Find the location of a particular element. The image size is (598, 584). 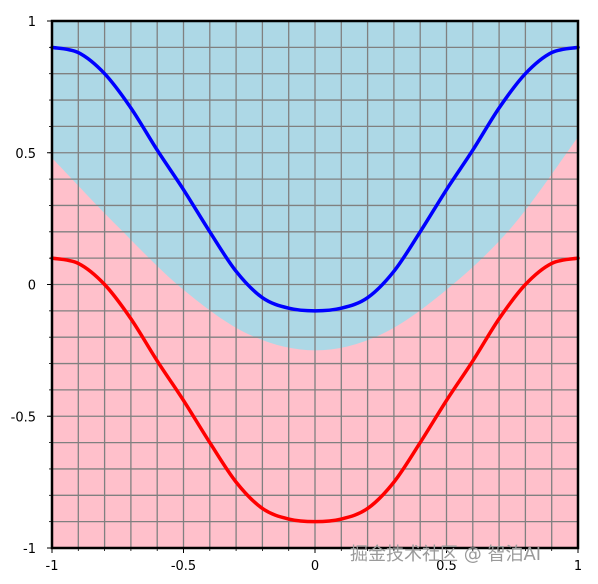

y-tick-label: 0 is located at coordinates (32, 286).